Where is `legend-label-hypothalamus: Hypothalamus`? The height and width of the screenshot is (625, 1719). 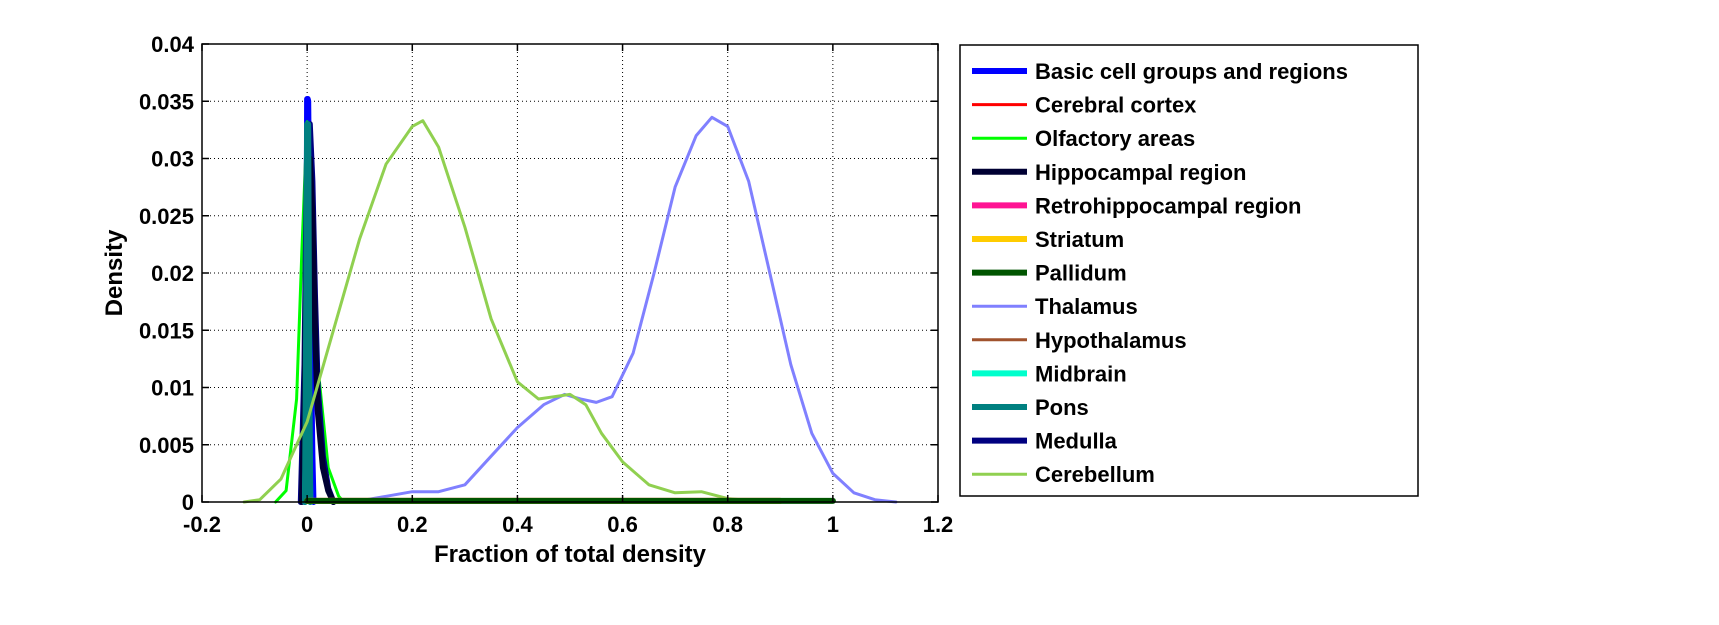 legend-label-hypothalamus: Hypothalamus is located at coordinates (1111, 340).